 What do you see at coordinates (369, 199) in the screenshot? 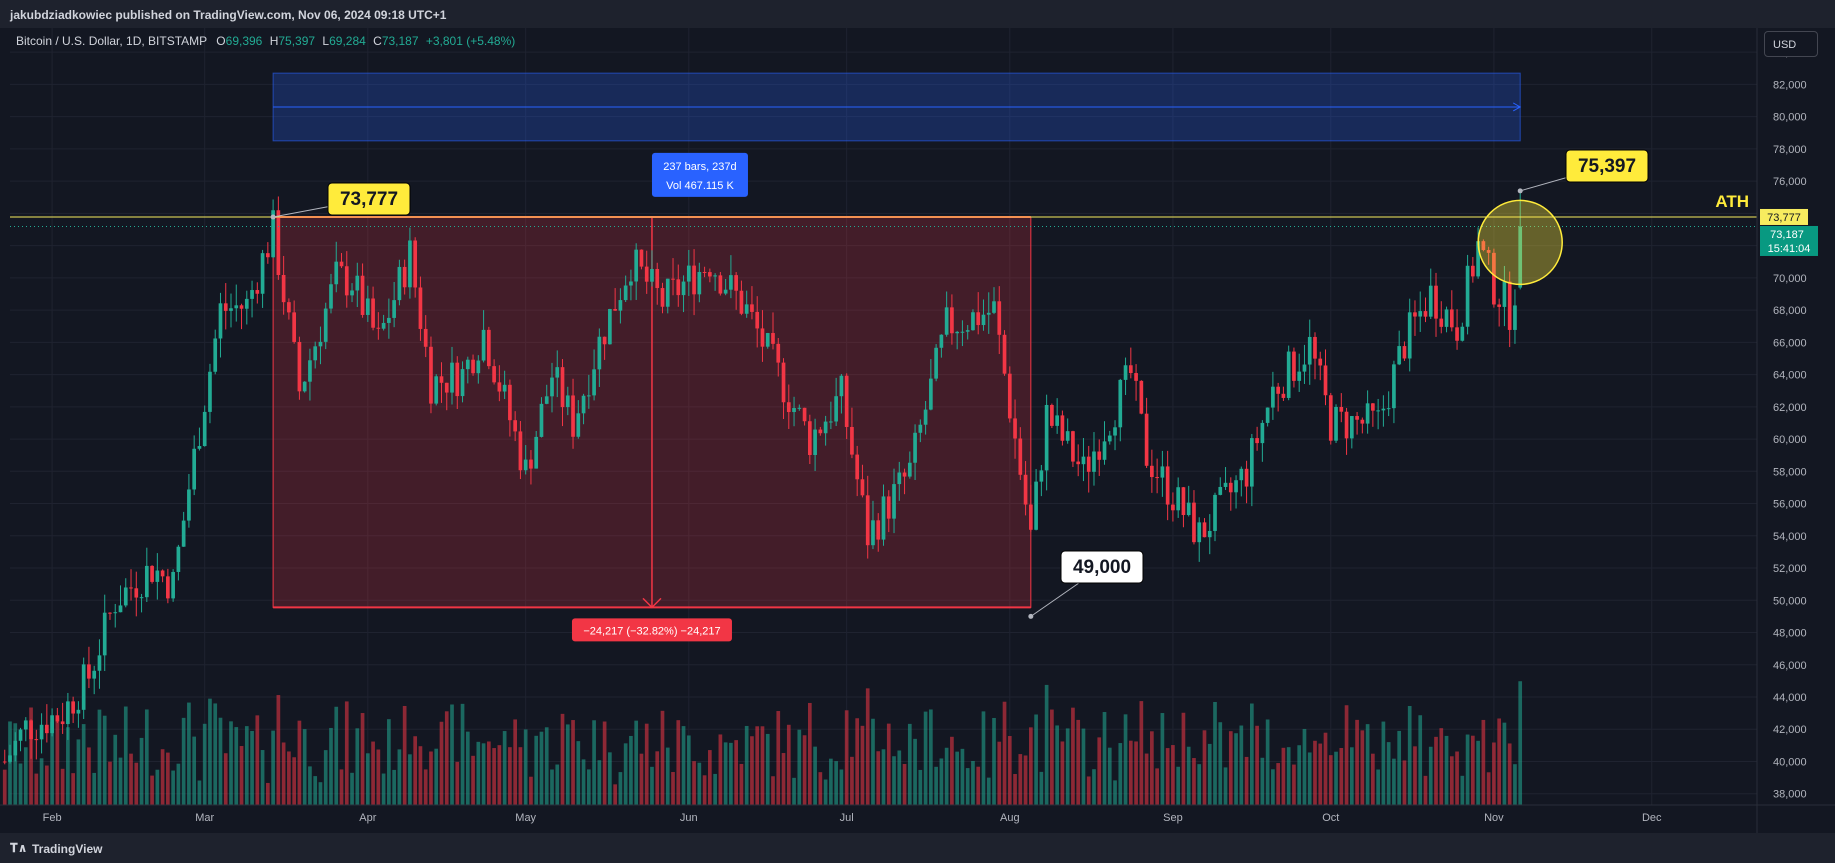
I see `label-73777: 73,777` at bounding box center [369, 199].